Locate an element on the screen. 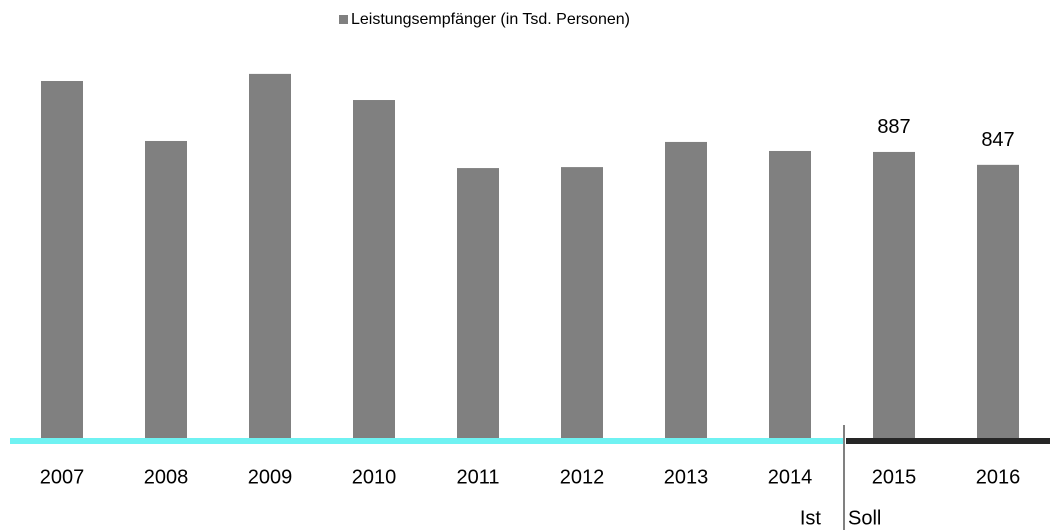  x-tick-label: 2014 is located at coordinates (790, 477).